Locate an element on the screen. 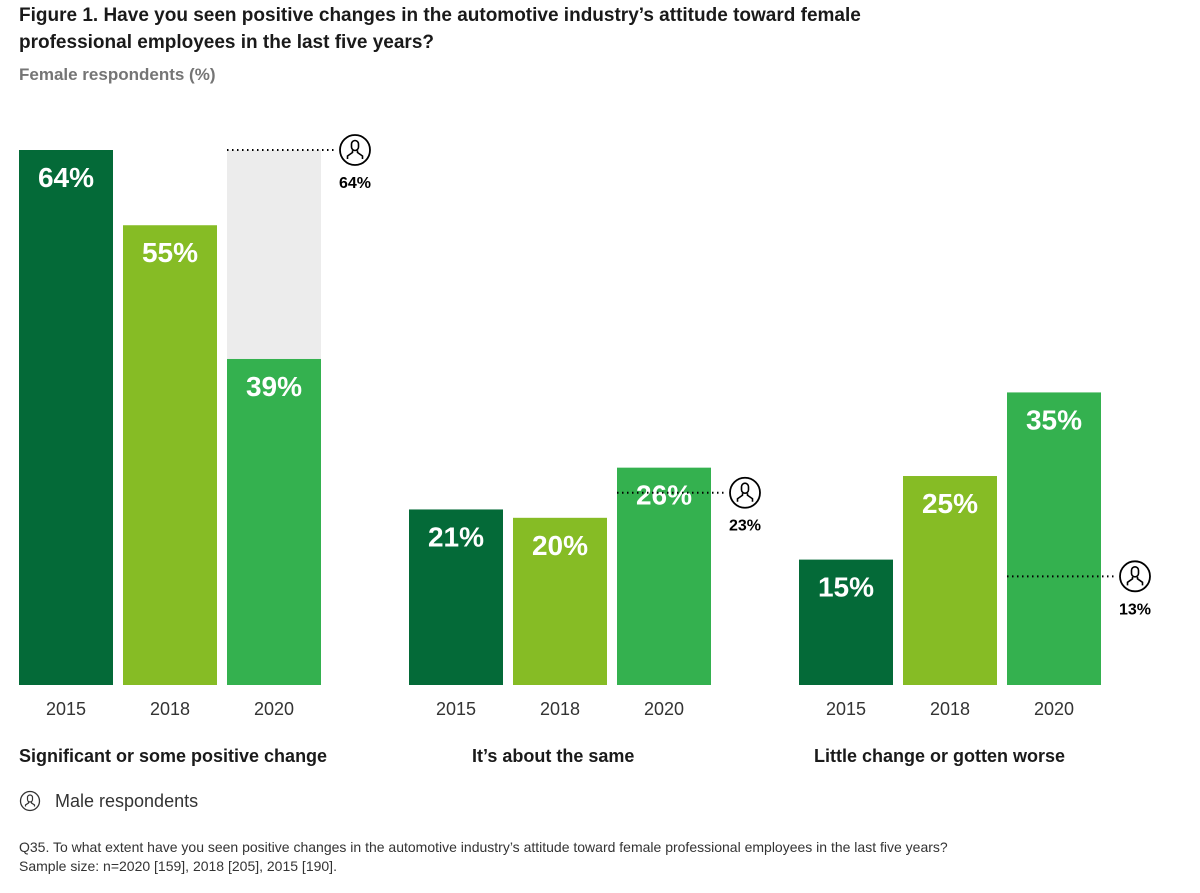  bar-value-label: 15% is located at coordinates (846, 587).